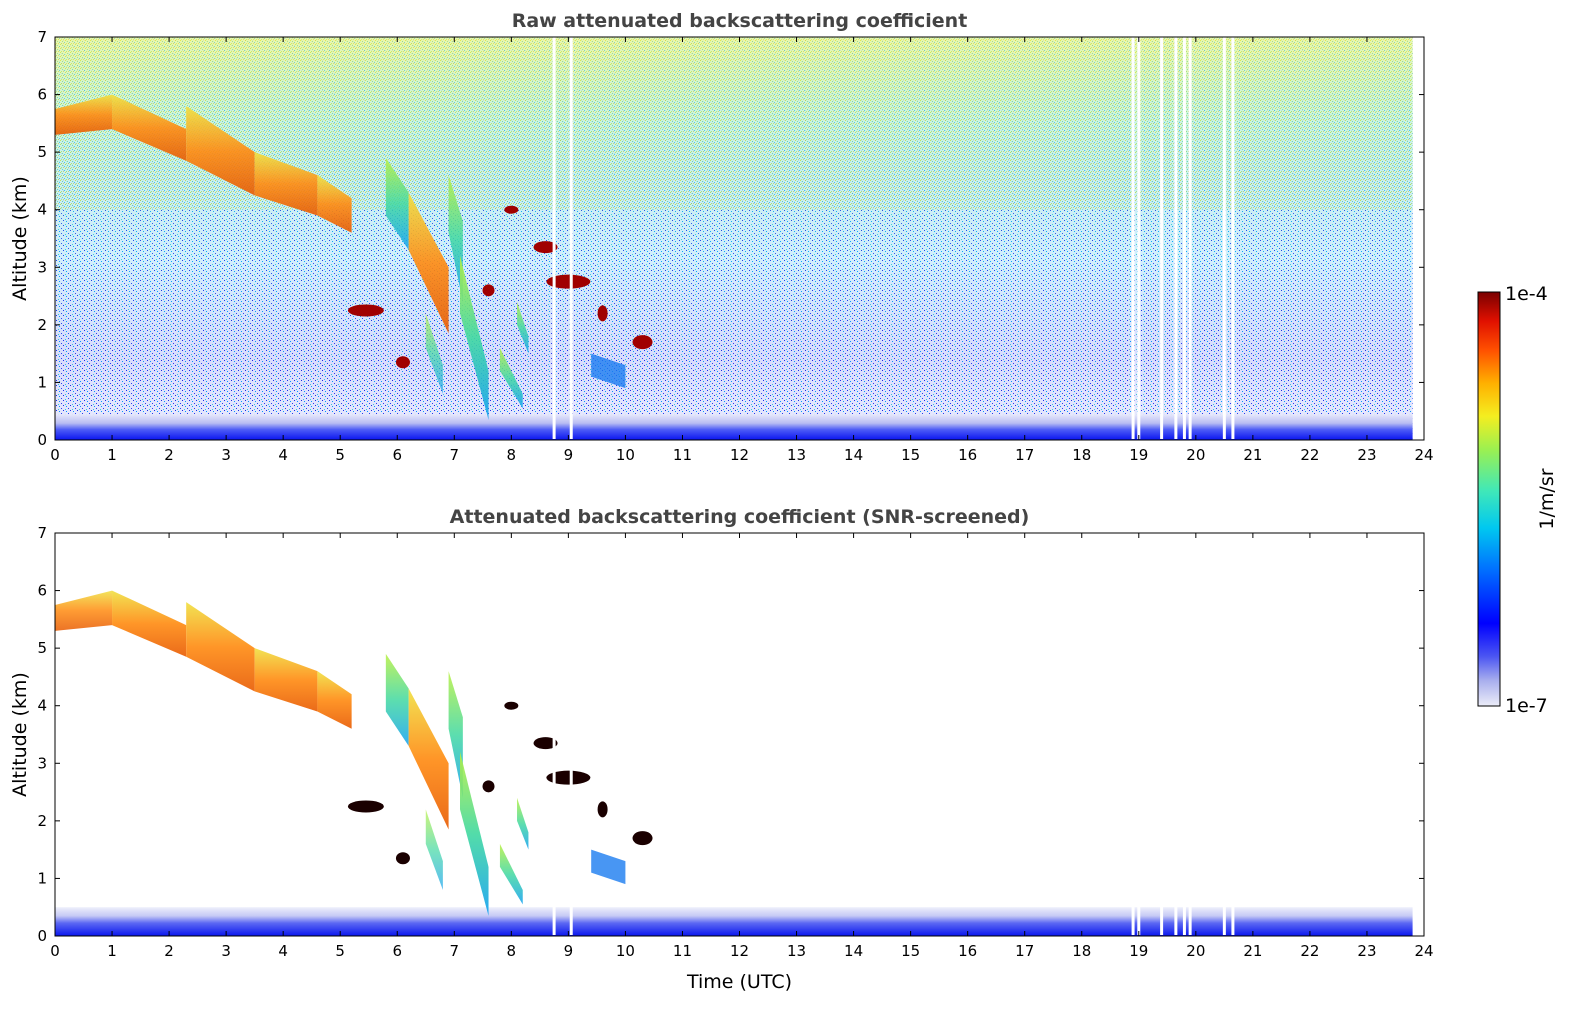 The image size is (1595, 1020). I want to click on x-tick-label: 4, so click(283, 455).